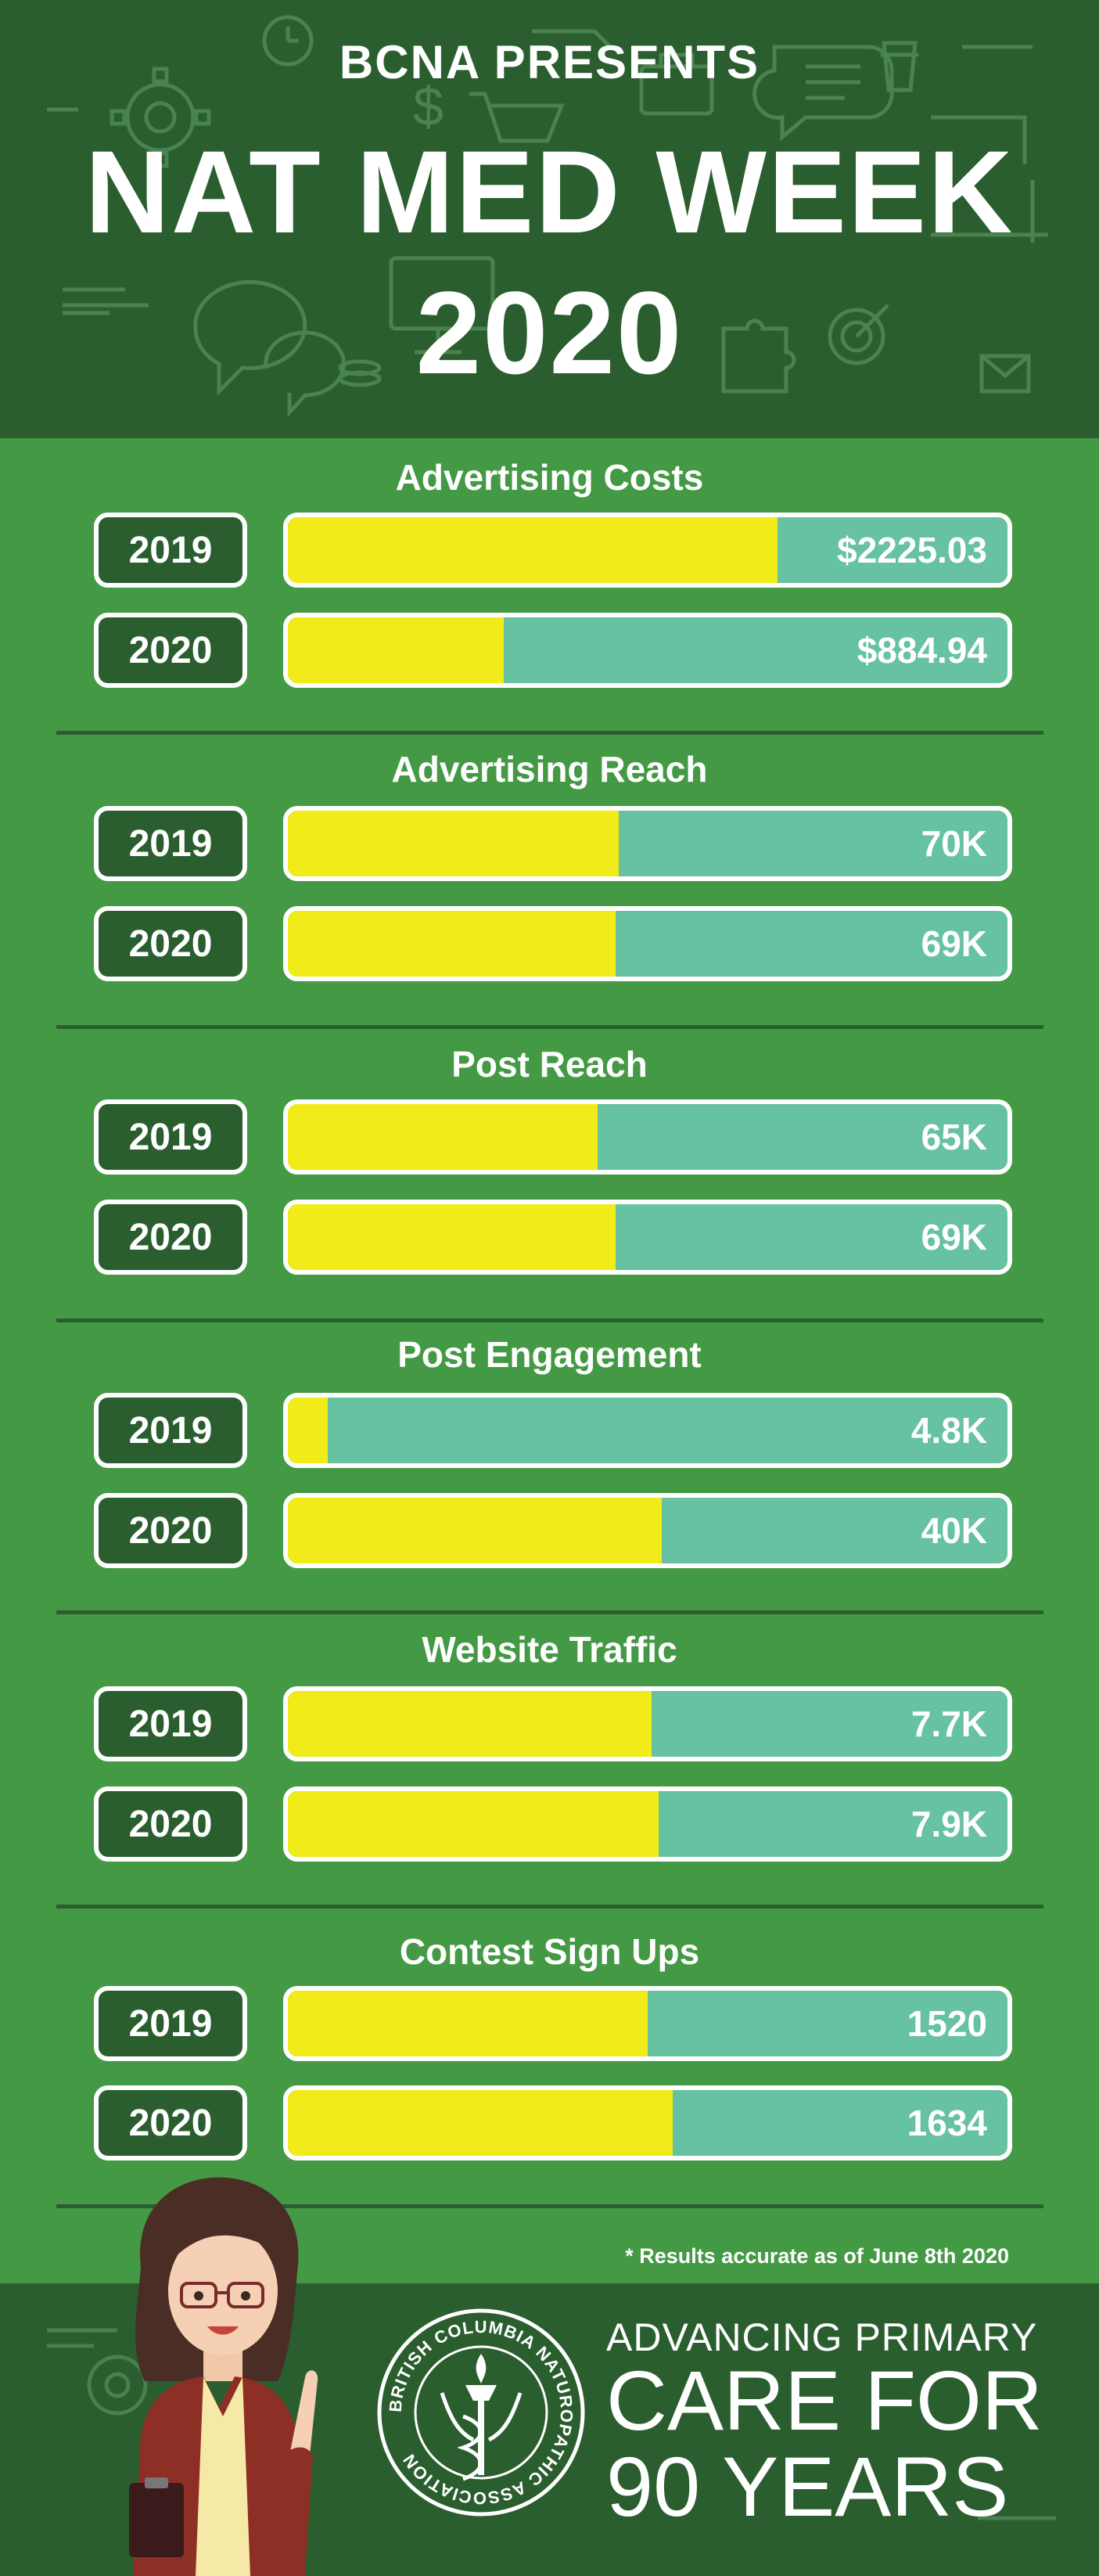 The width and height of the screenshot is (1099, 2576). Describe the element at coordinates (922, 650) in the screenshot. I see `bar-value-label: $884.94` at that location.